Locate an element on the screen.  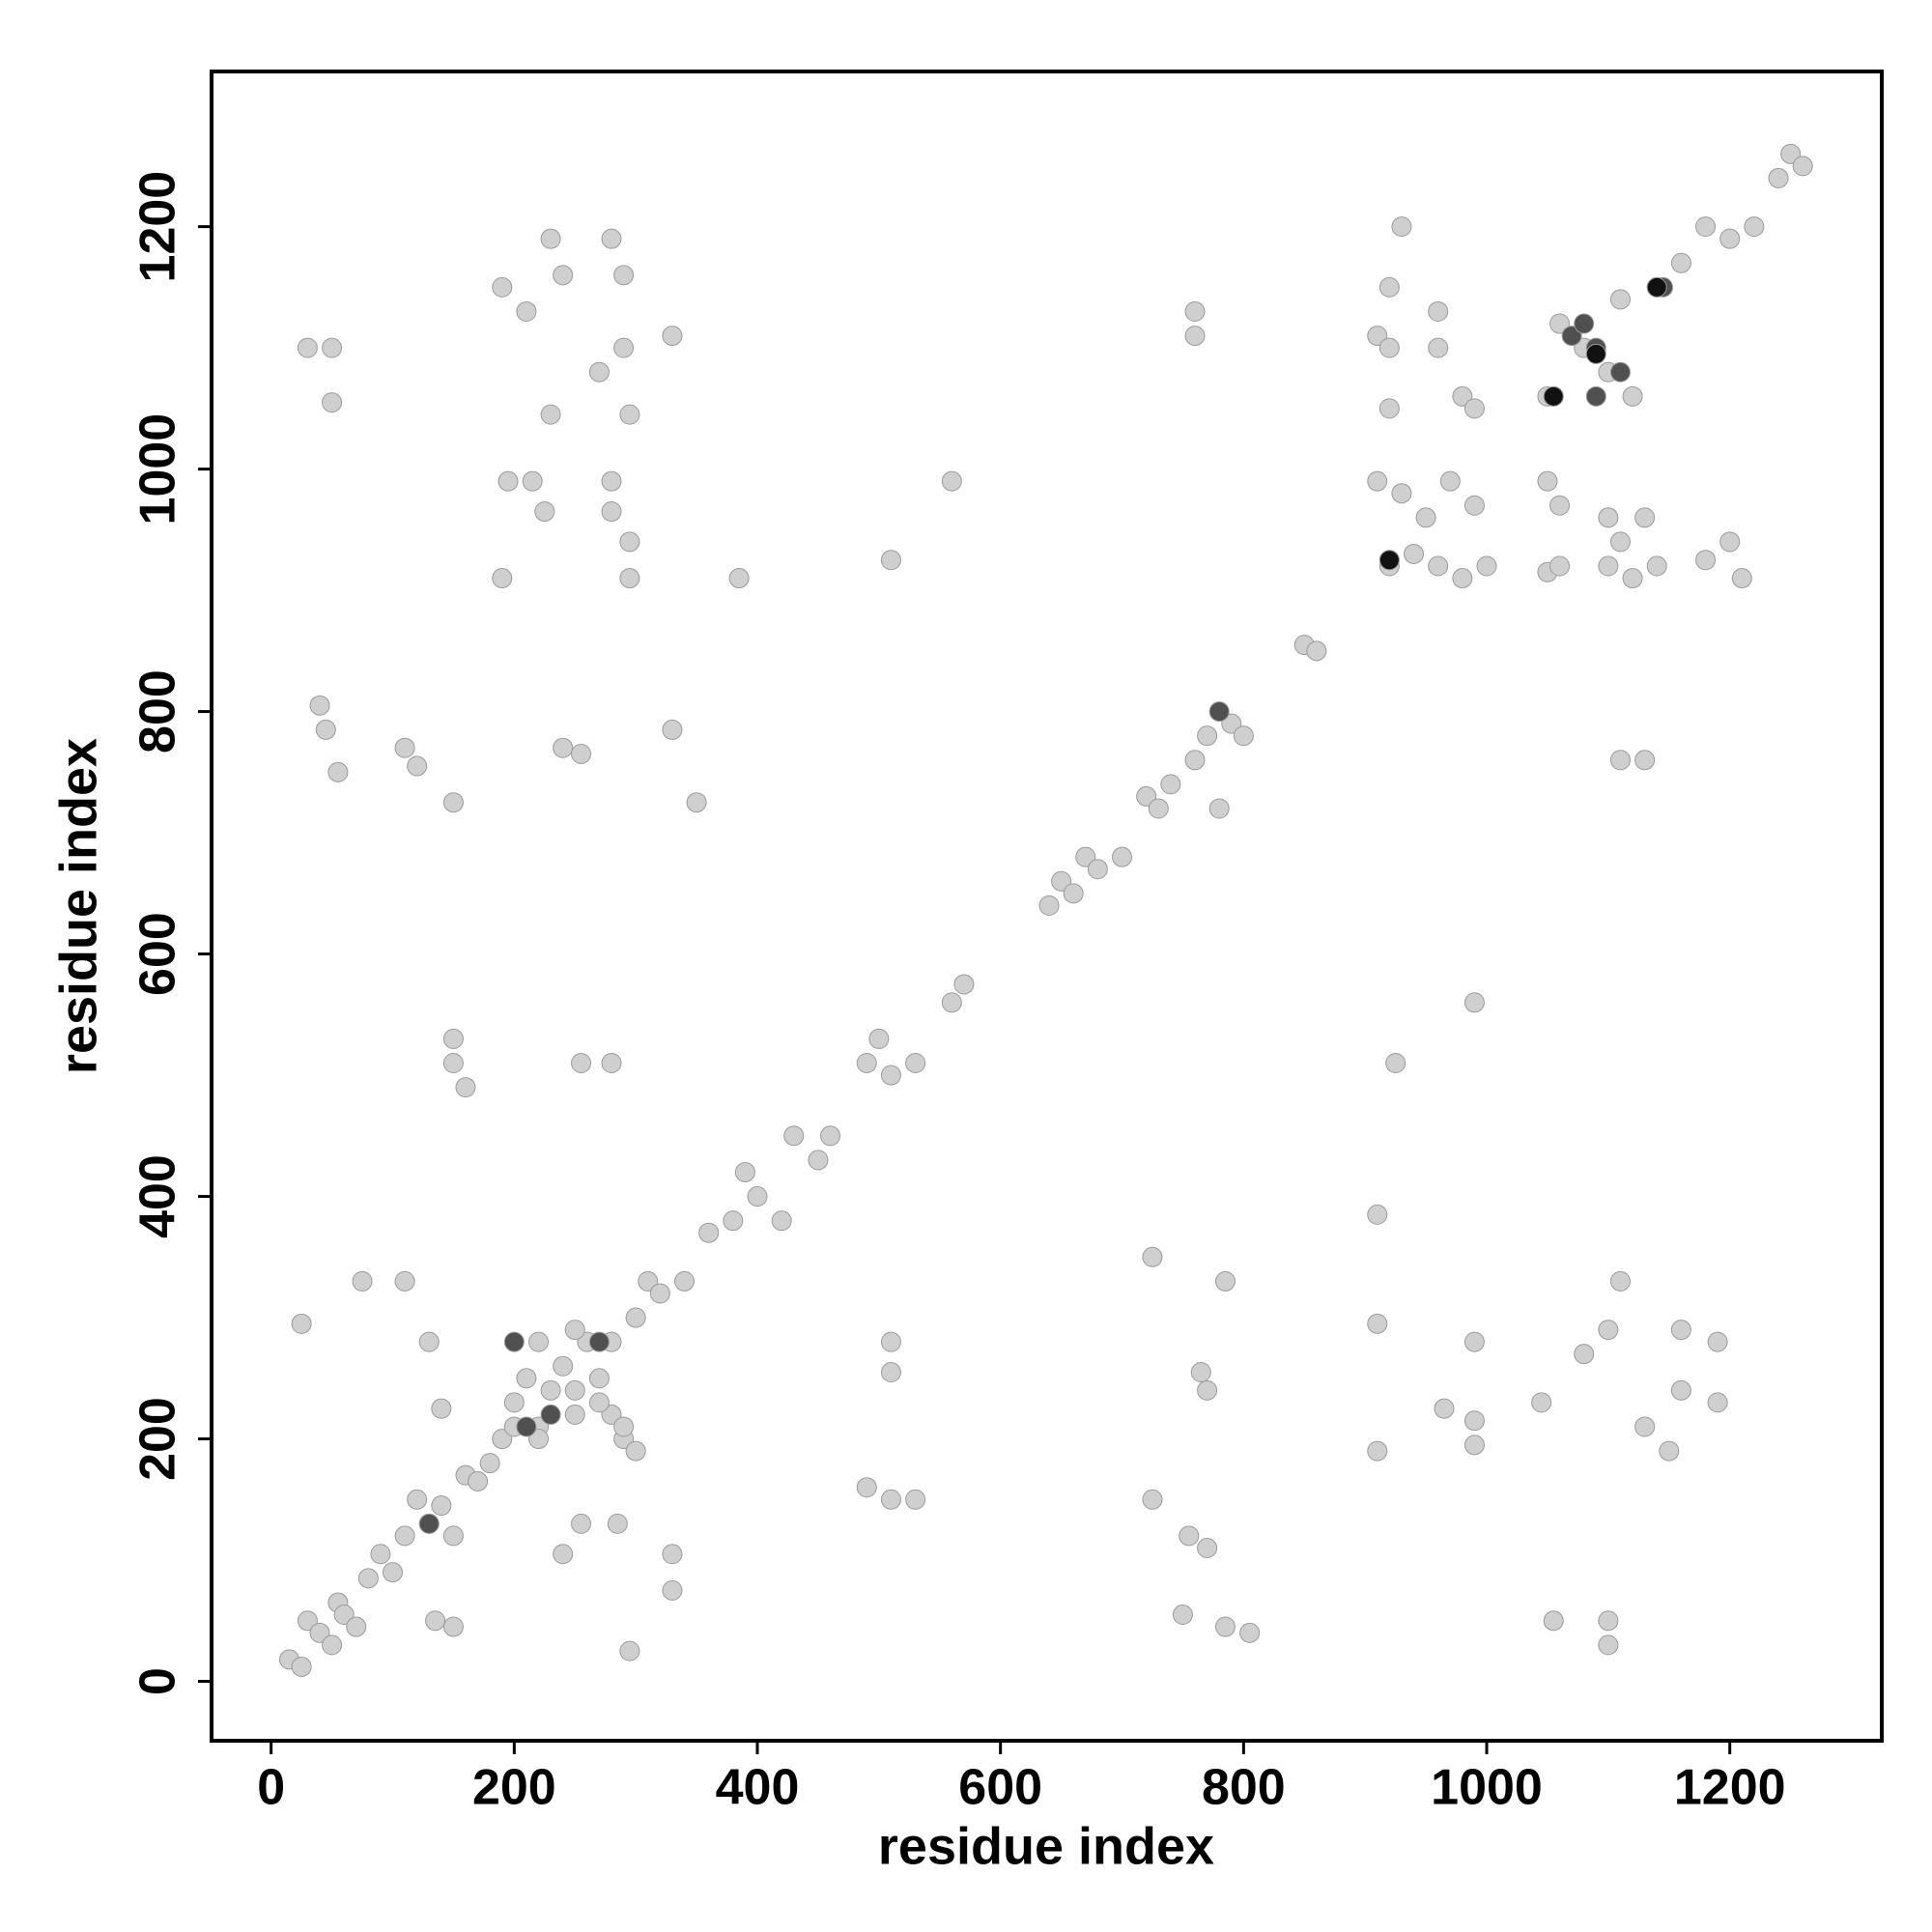
x-tick-label: 600 is located at coordinates (1000, 1788).